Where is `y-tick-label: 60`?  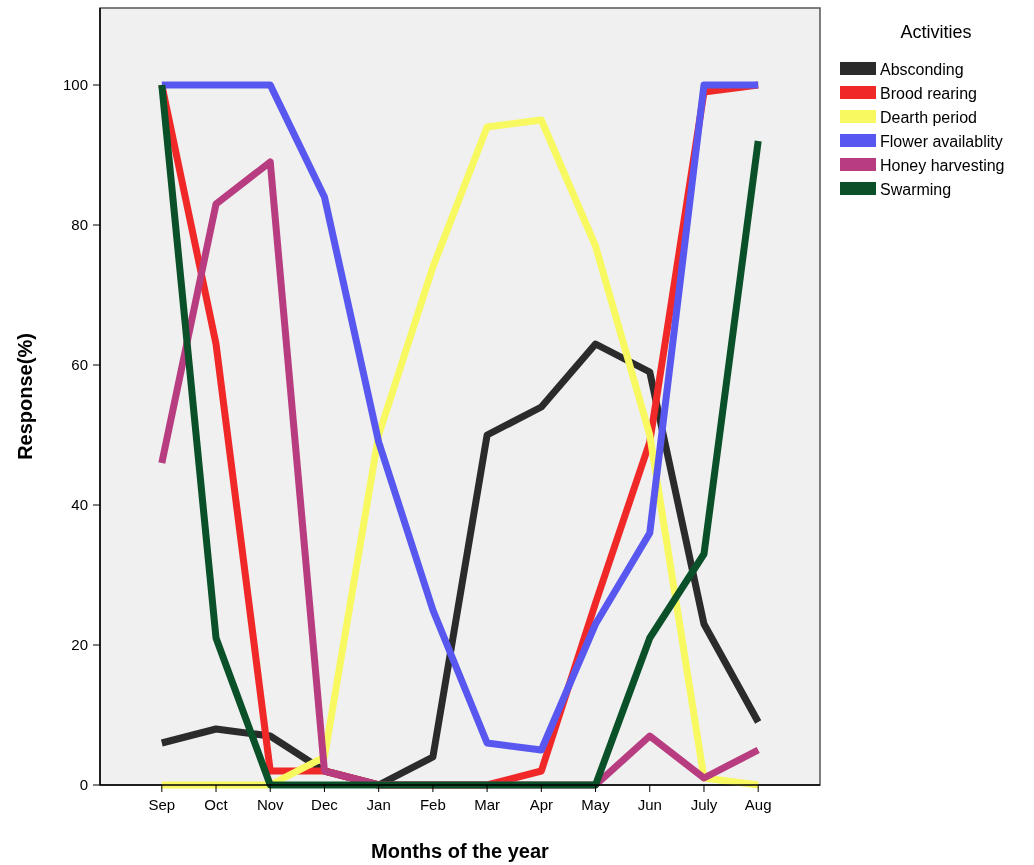
y-tick-label: 60 is located at coordinates (79, 365).